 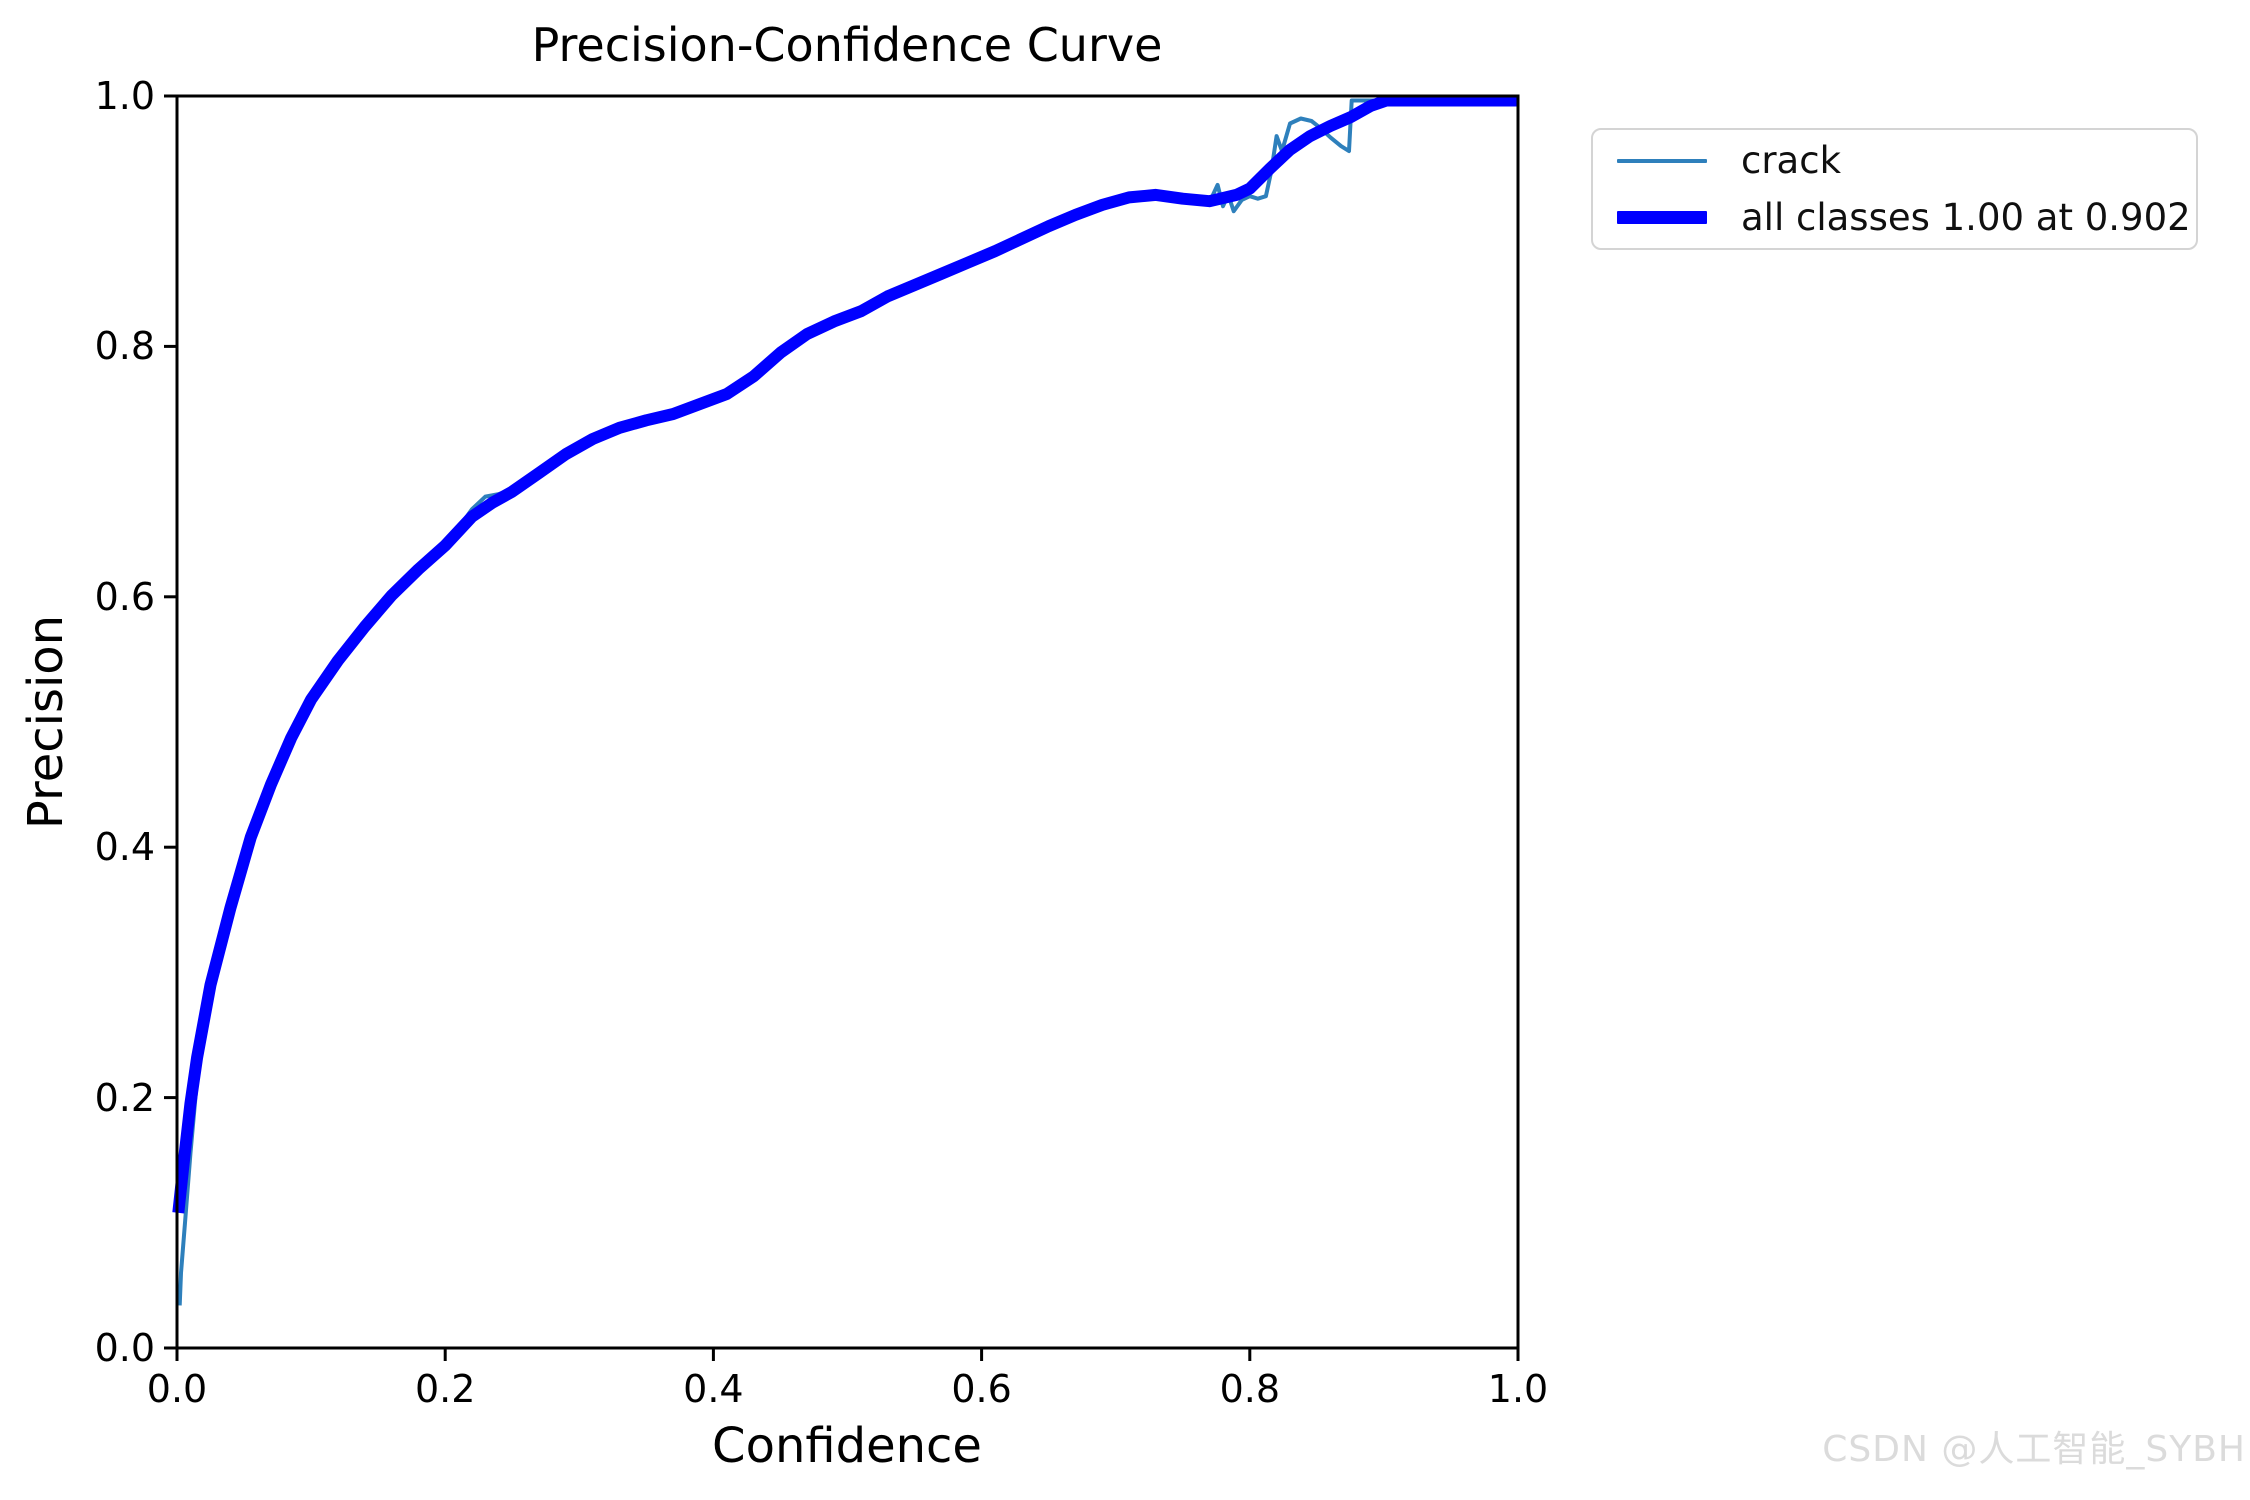 I want to click on x-tick-label: 1.0, so click(x=1518, y=1389).